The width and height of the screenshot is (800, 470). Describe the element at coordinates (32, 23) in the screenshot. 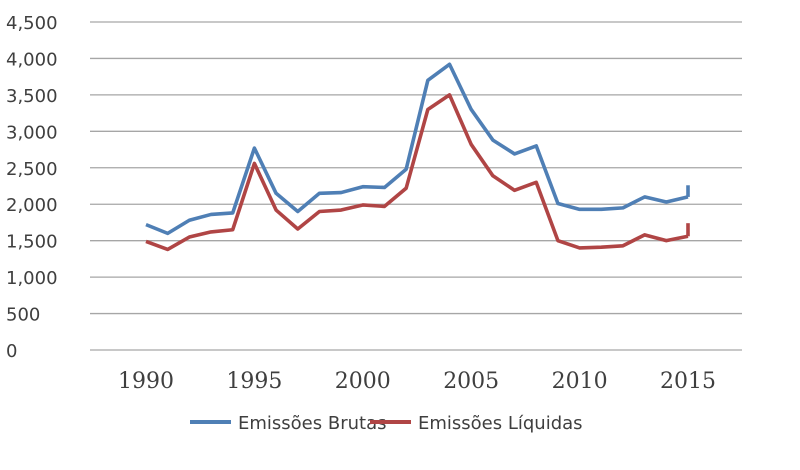

I see `y-tick-label: 4,500` at that location.